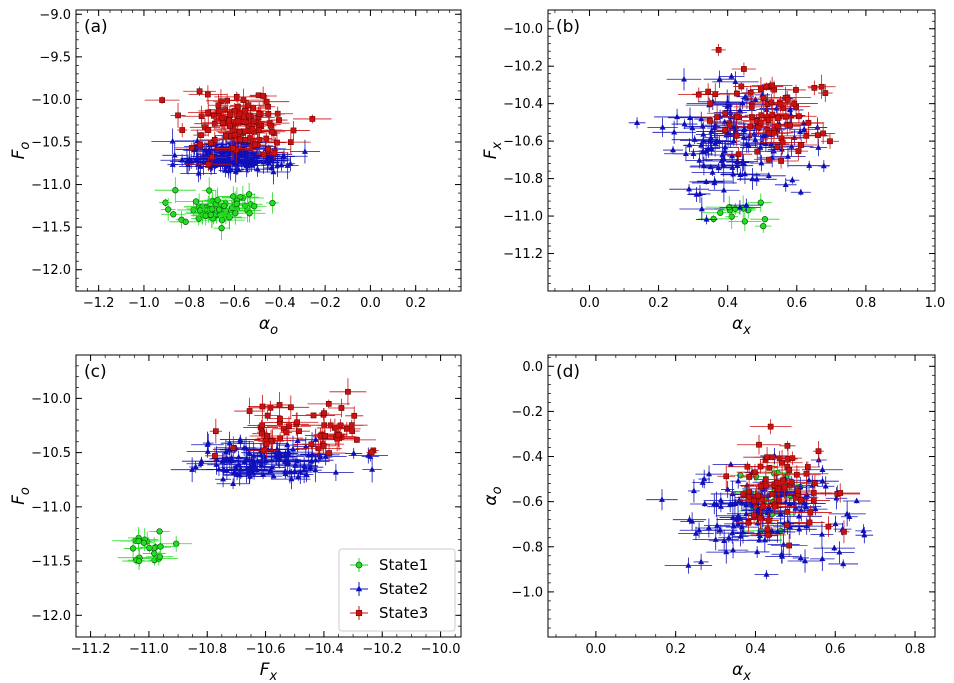  What do you see at coordinates (359, 613) in the screenshot?
I see `legend-marker` at bounding box center [359, 613].